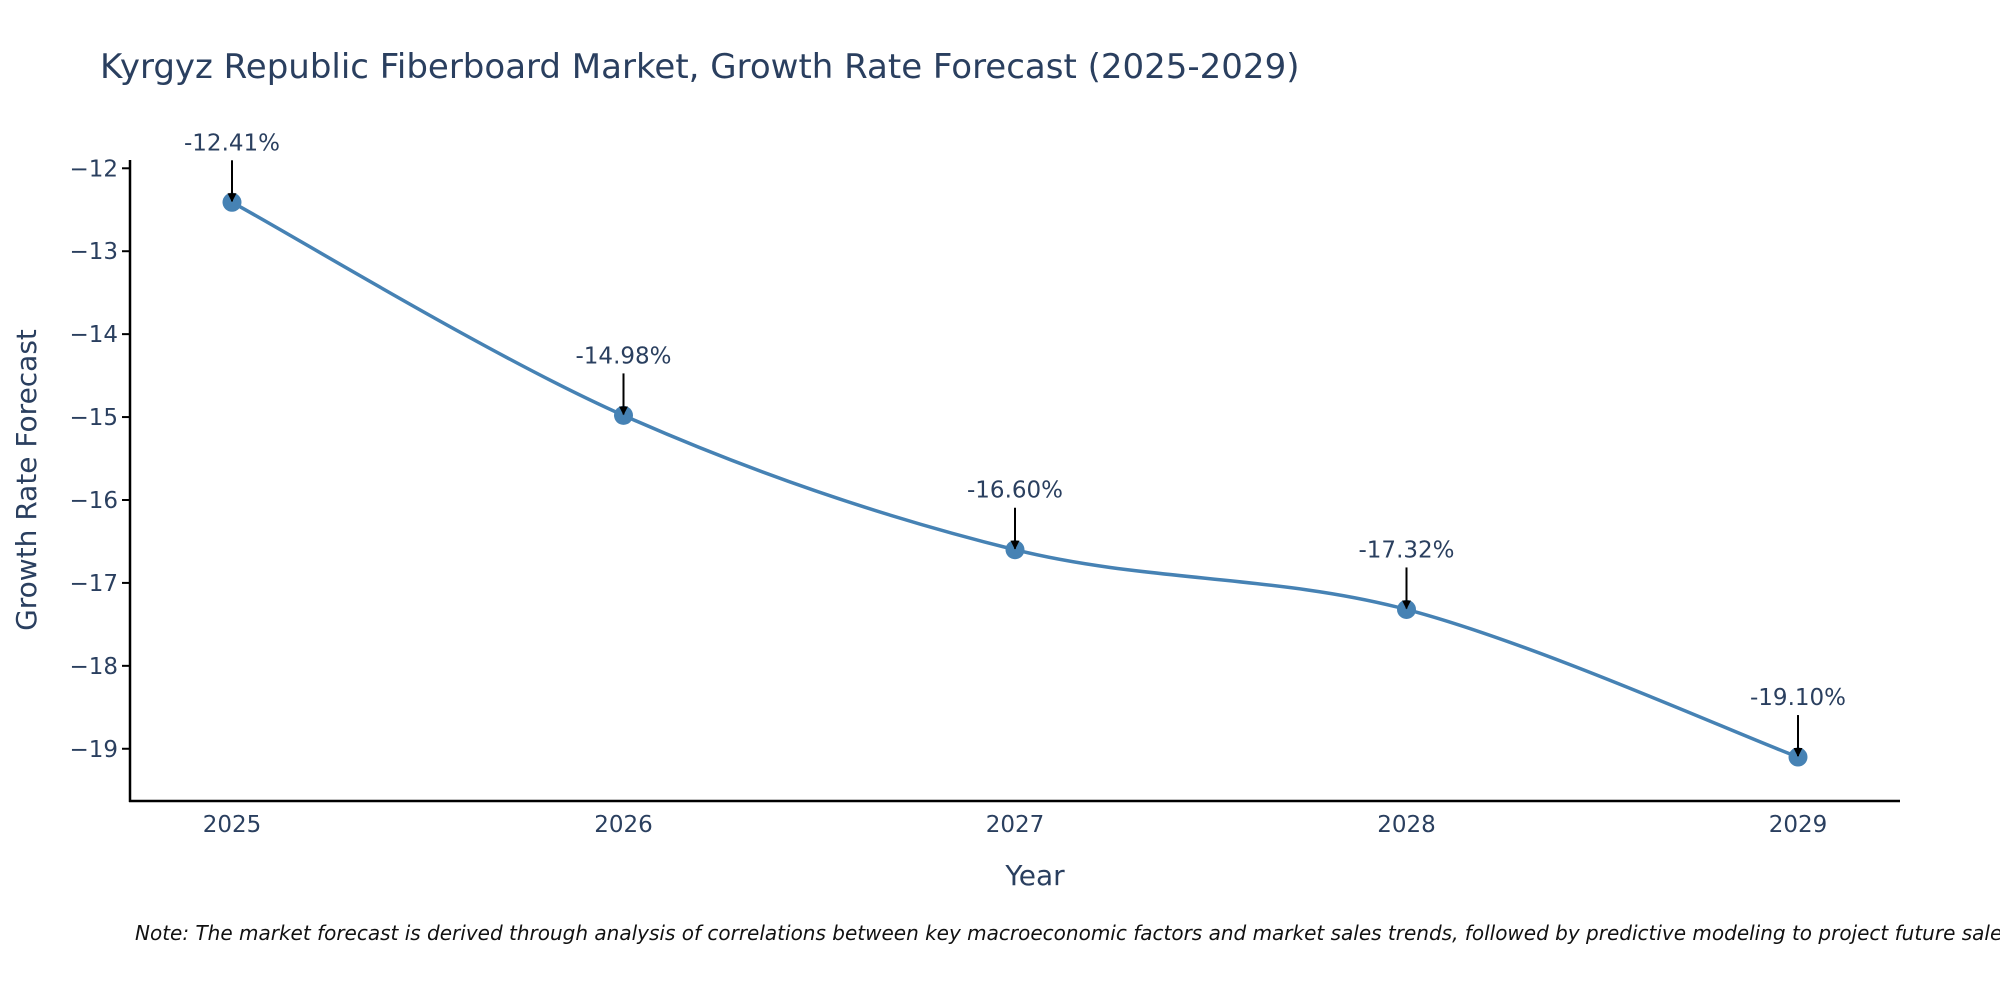 The width and height of the screenshot is (2000, 1000). What do you see at coordinates (93, 418) in the screenshot?
I see `y-tick-label: −15` at bounding box center [93, 418].